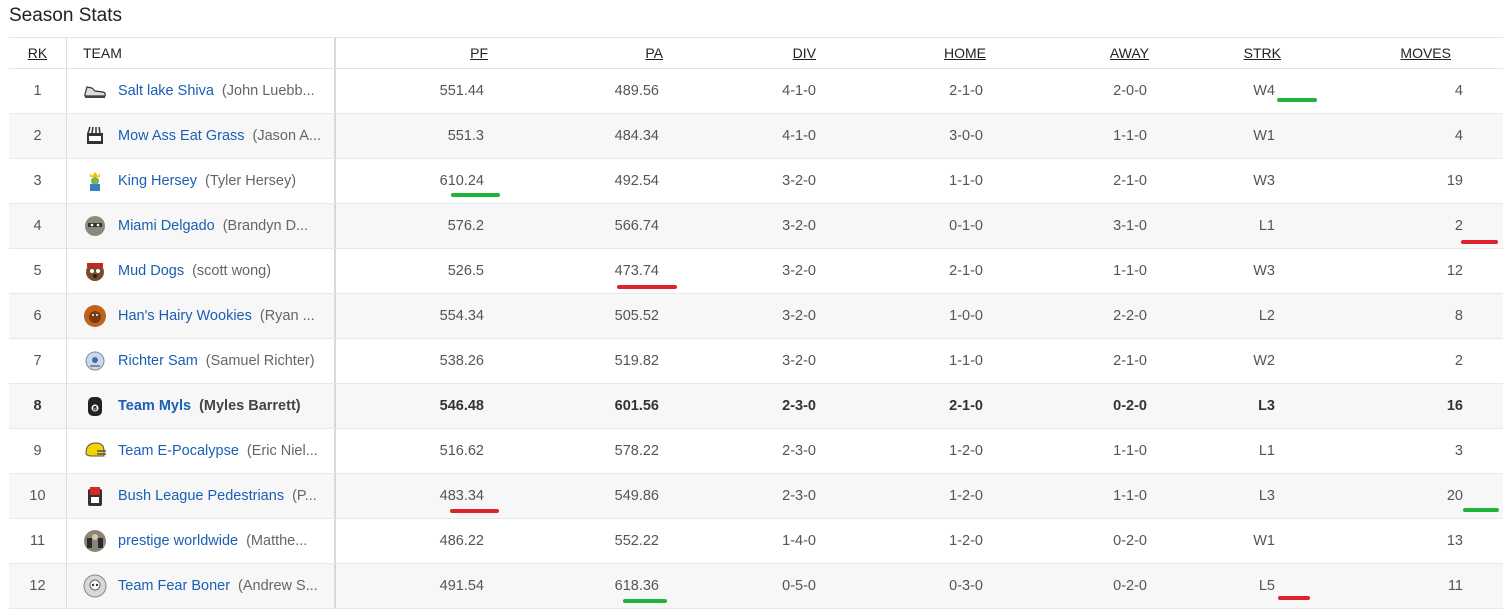 This screenshot has height=615, width=1512. What do you see at coordinates (95, 361) in the screenshot?
I see `robot-icon` at bounding box center [95, 361].